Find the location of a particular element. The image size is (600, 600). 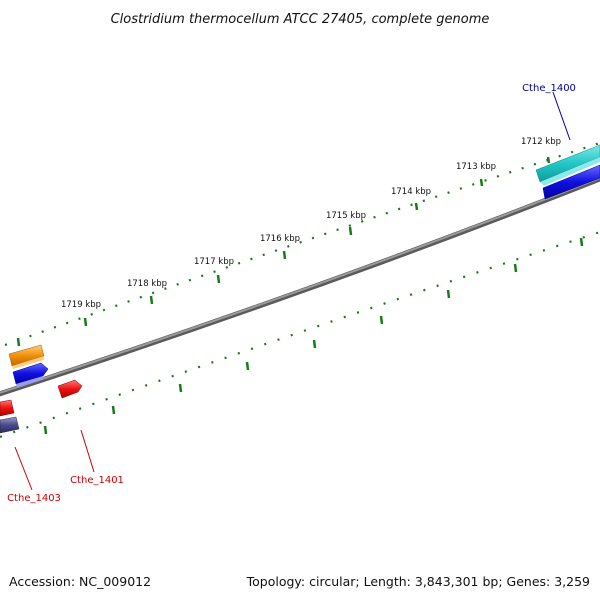

tick-label-1713: 1713 kbp is located at coordinates (476, 167).